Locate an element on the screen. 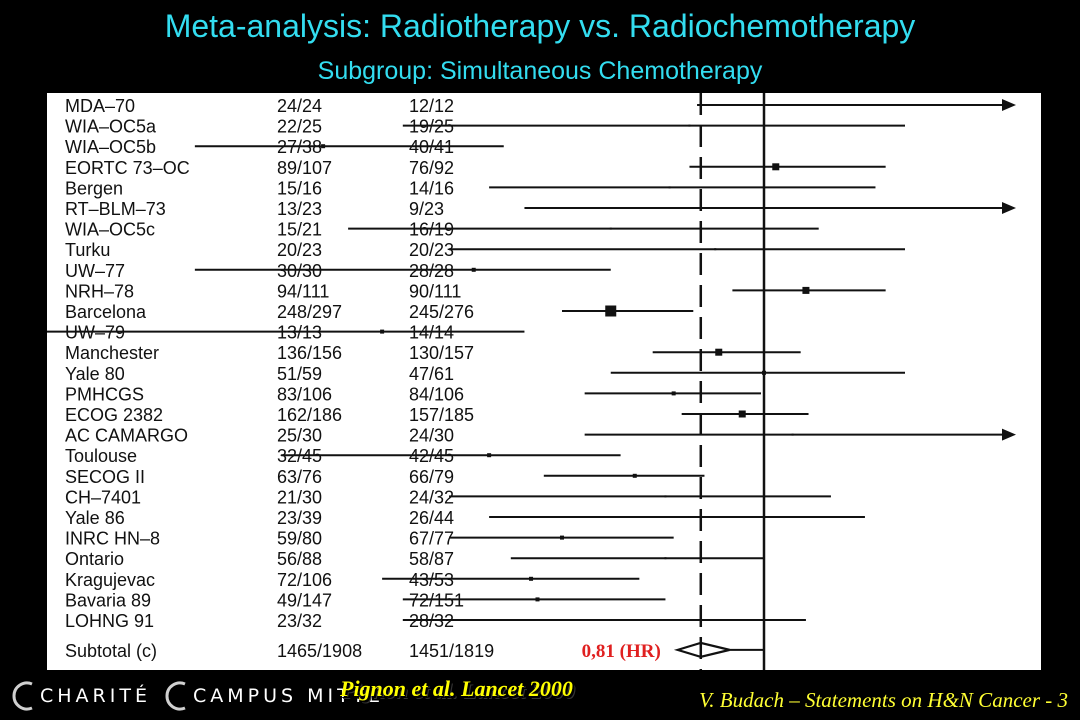 The image size is (1080, 720). trial-rct-deaths: 20/23 is located at coordinates (431, 250).